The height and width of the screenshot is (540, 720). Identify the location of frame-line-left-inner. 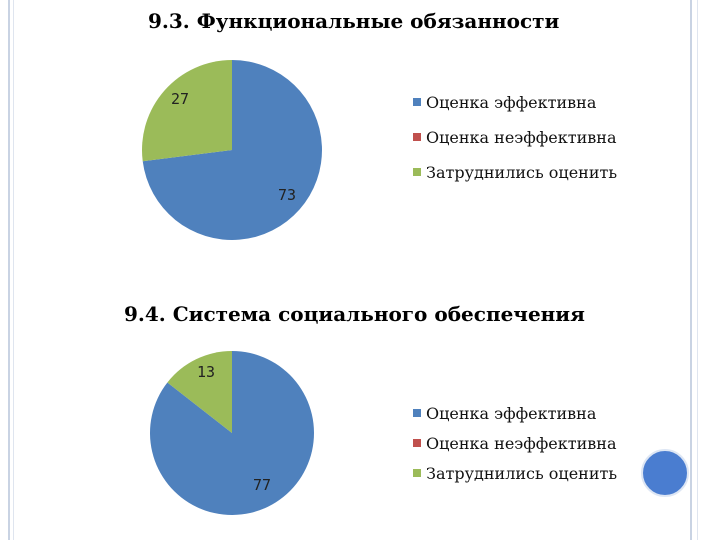
(13, 270).